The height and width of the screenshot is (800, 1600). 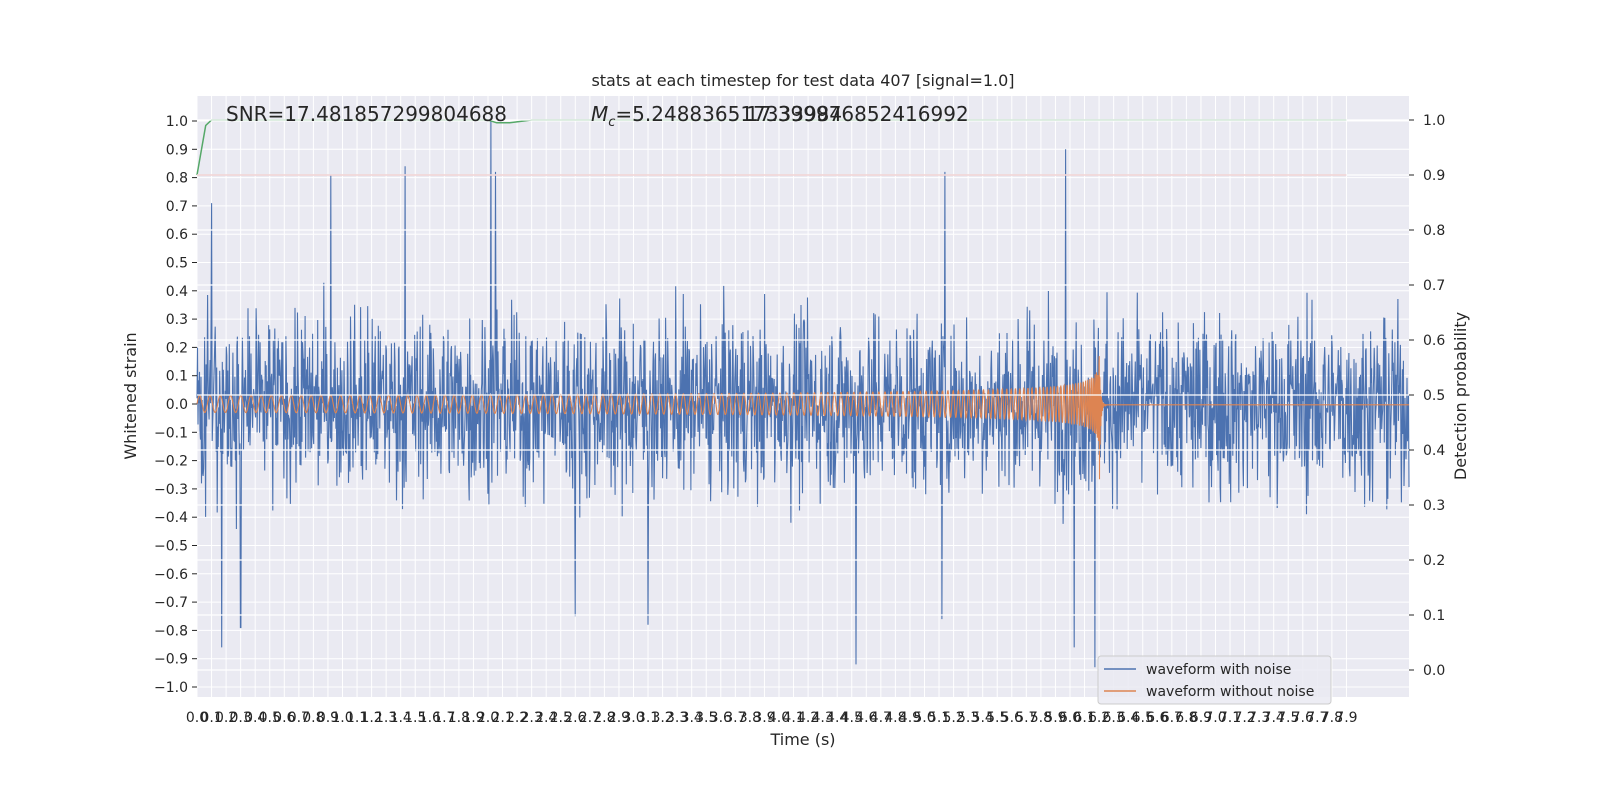 What do you see at coordinates (599, 114) in the screenshot?
I see `chirp-mass-symbol: M` at bounding box center [599, 114].